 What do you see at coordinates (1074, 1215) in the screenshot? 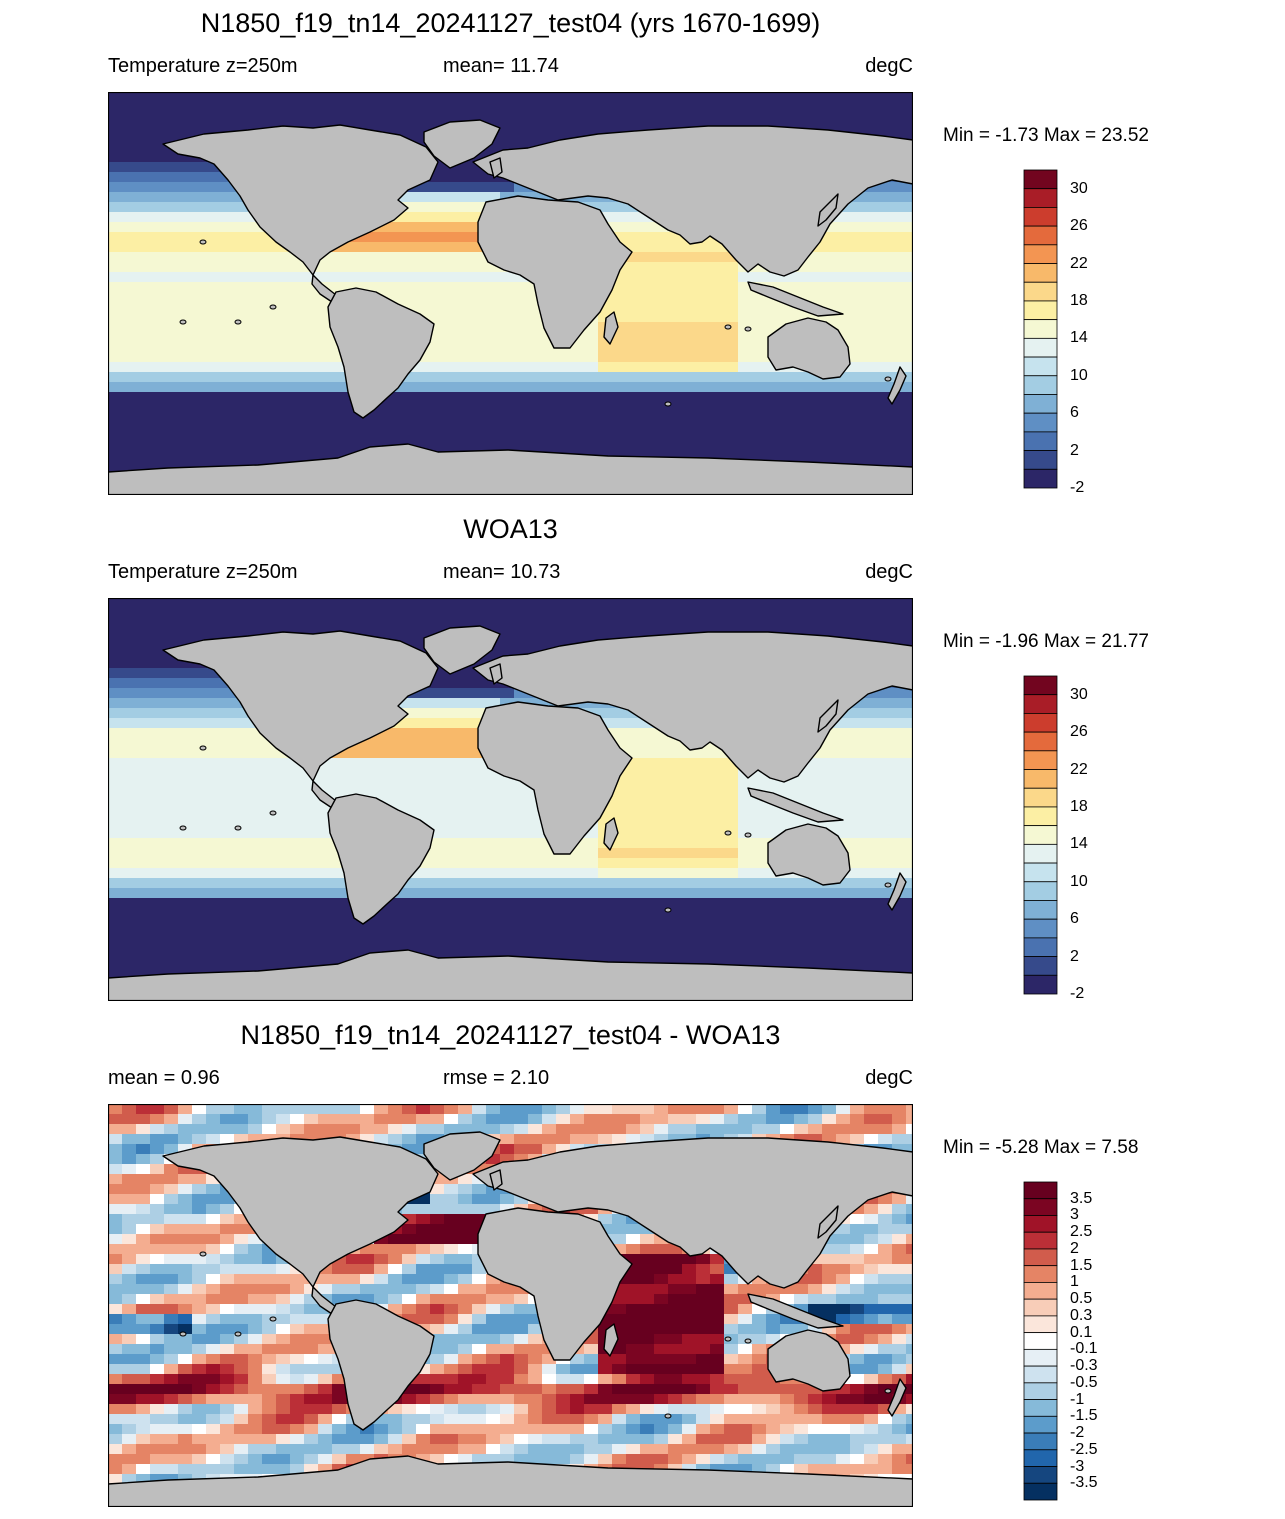
I see `colorbar-label: 3` at bounding box center [1074, 1215].